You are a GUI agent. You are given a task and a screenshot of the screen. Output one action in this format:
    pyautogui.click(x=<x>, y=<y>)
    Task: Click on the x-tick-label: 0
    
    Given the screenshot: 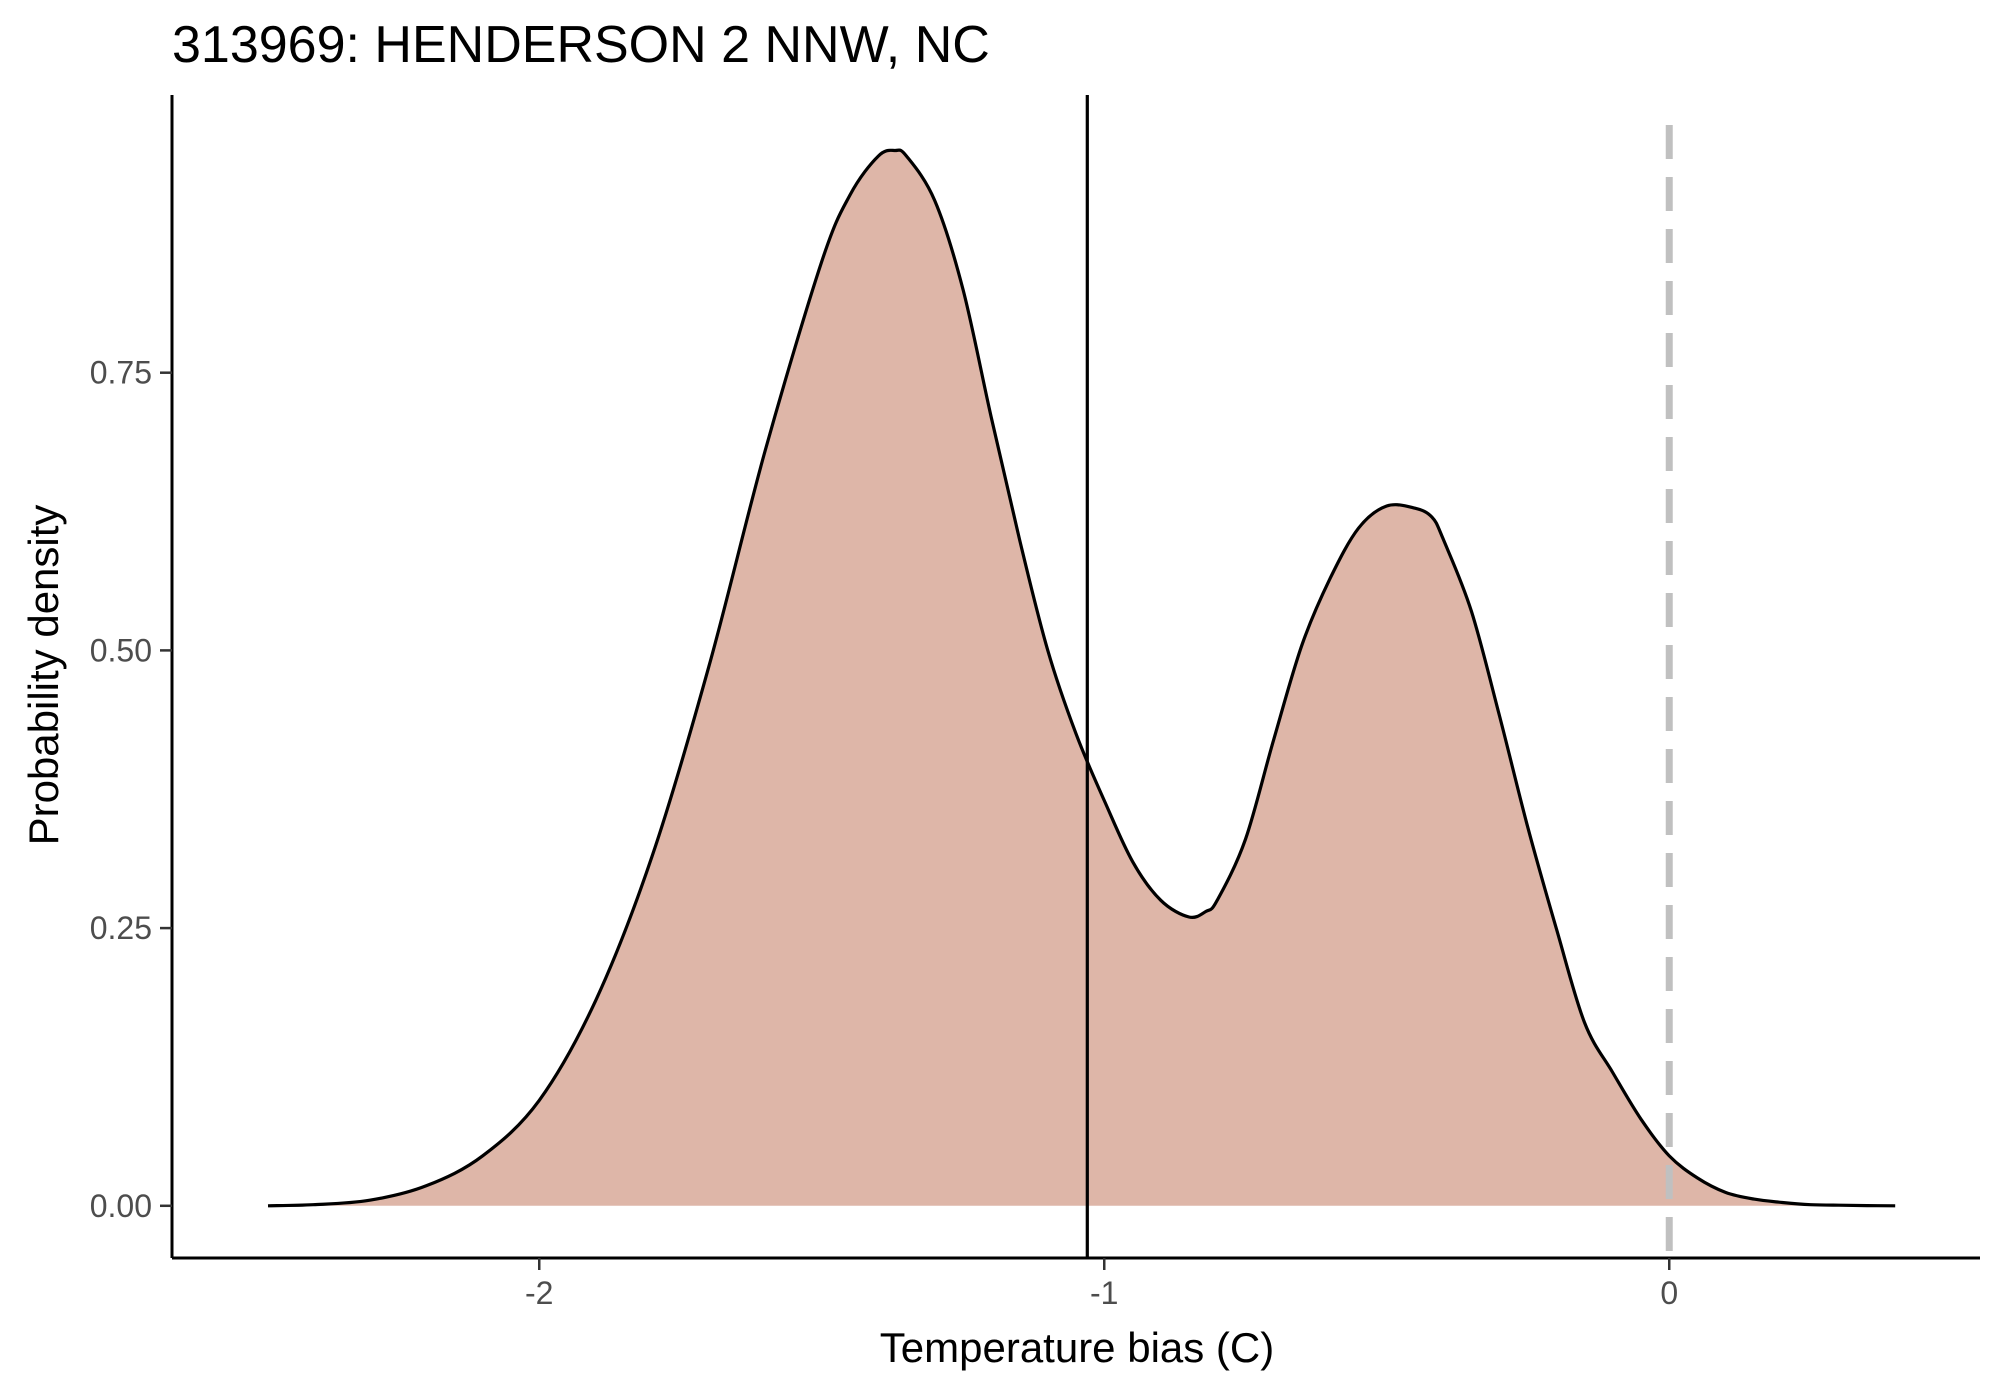 What is the action you would take?
    pyautogui.click(x=1669, y=1293)
    